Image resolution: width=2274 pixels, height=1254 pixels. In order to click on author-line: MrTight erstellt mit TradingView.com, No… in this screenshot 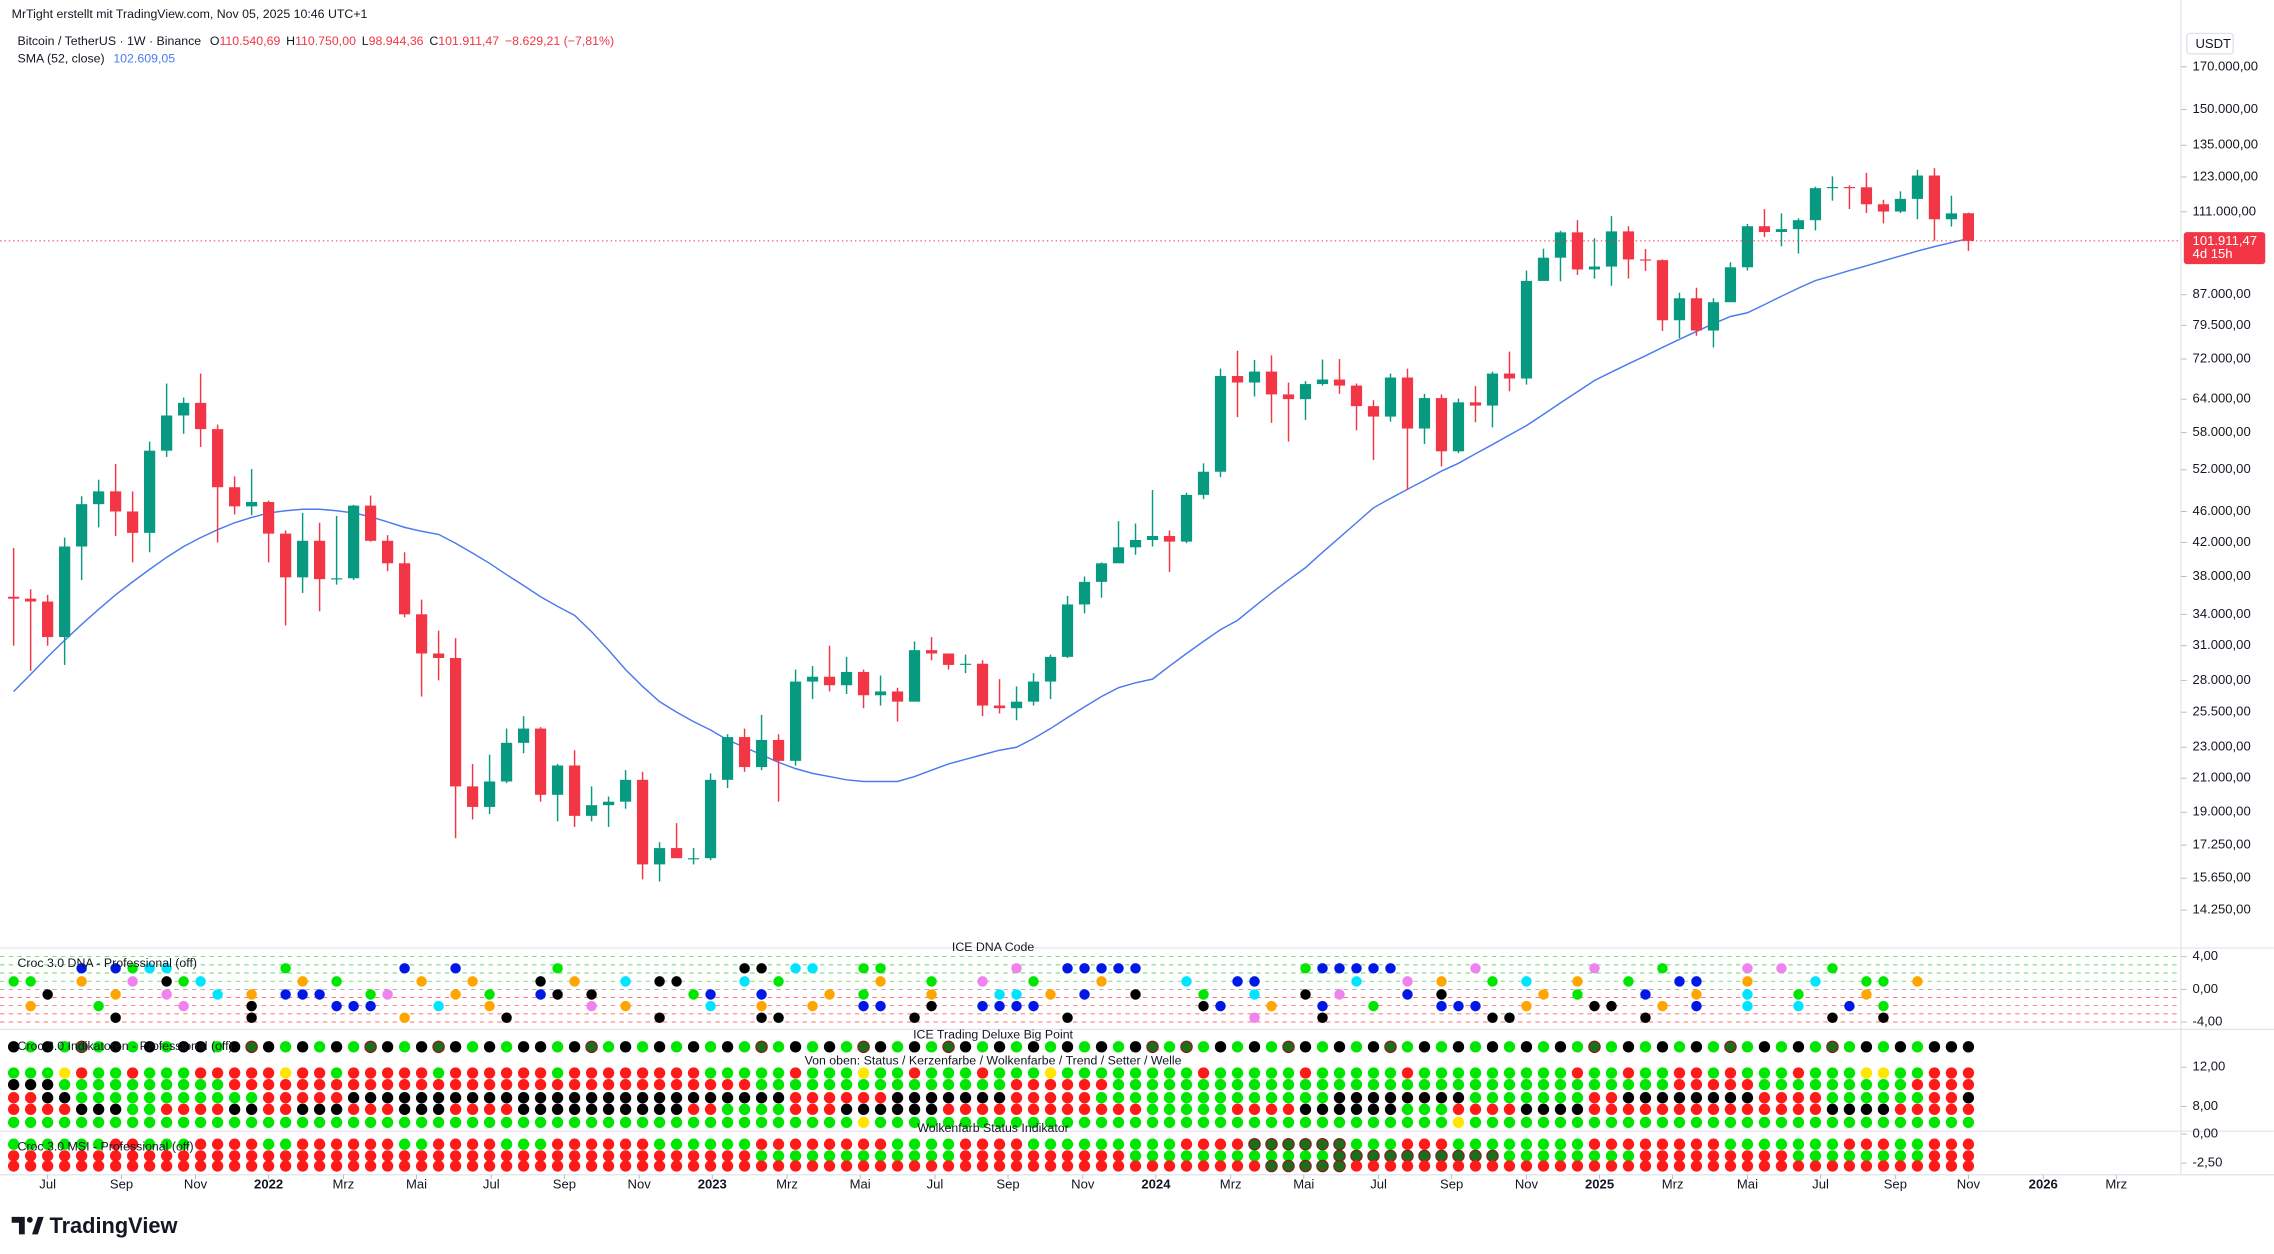, I will do `click(190, 14)`.